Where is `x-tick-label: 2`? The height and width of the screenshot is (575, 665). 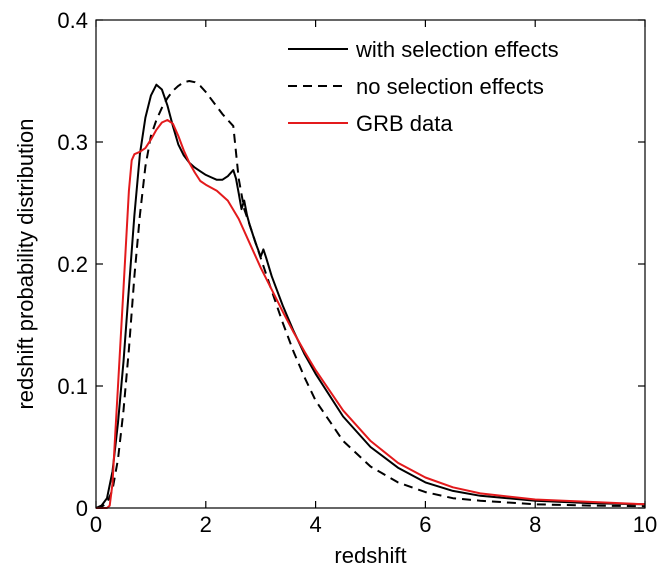 x-tick-label: 2 is located at coordinates (206, 524).